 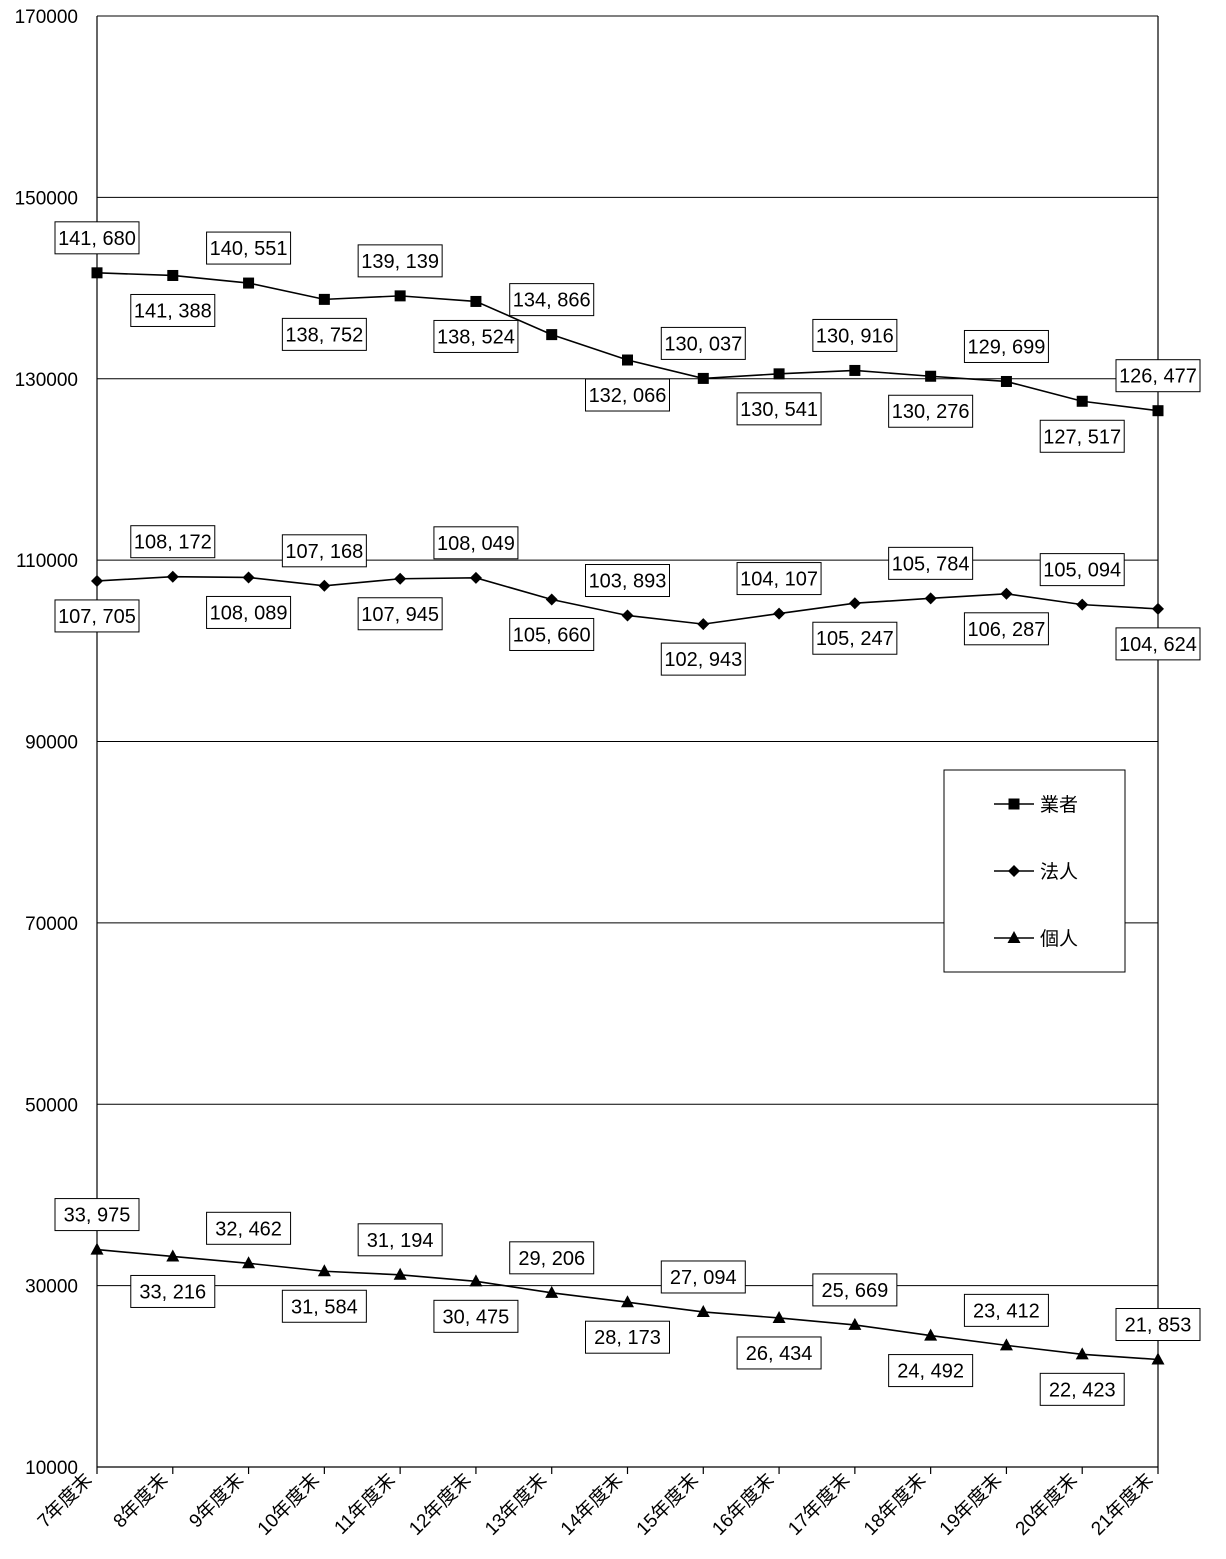 I want to click on data-label: 130, 916, so click(x=855, y=335).